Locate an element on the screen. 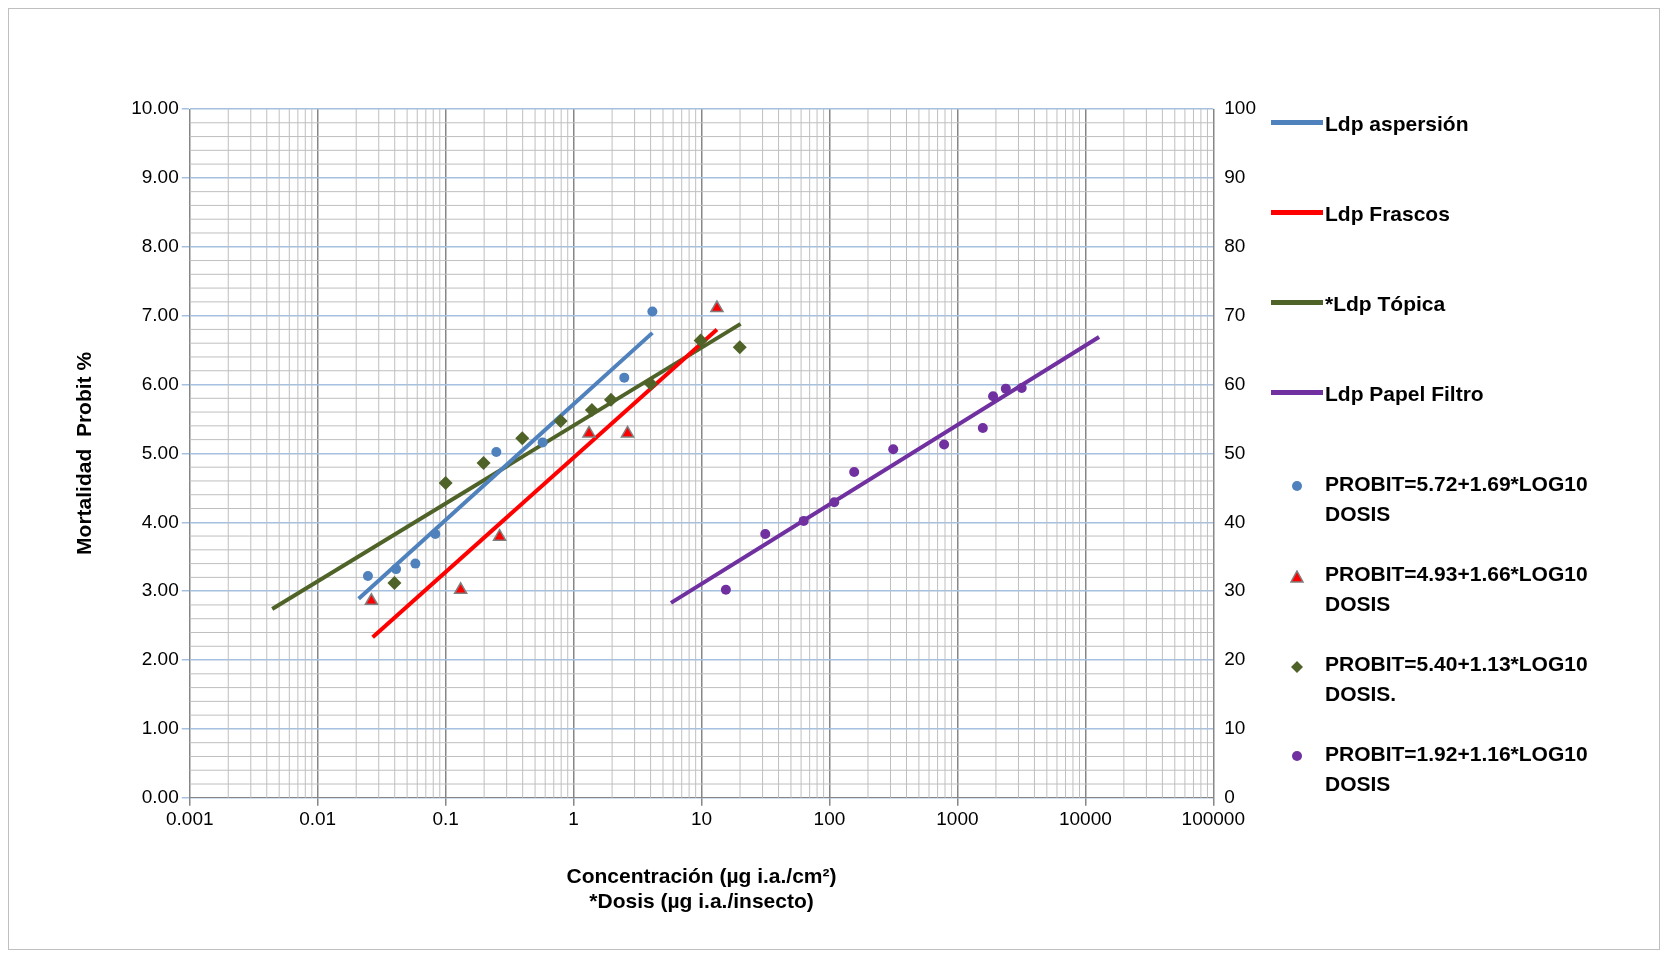 The image size is (1671, 966). y-tick-label: 0.00 is located at coordinates (160, 797).